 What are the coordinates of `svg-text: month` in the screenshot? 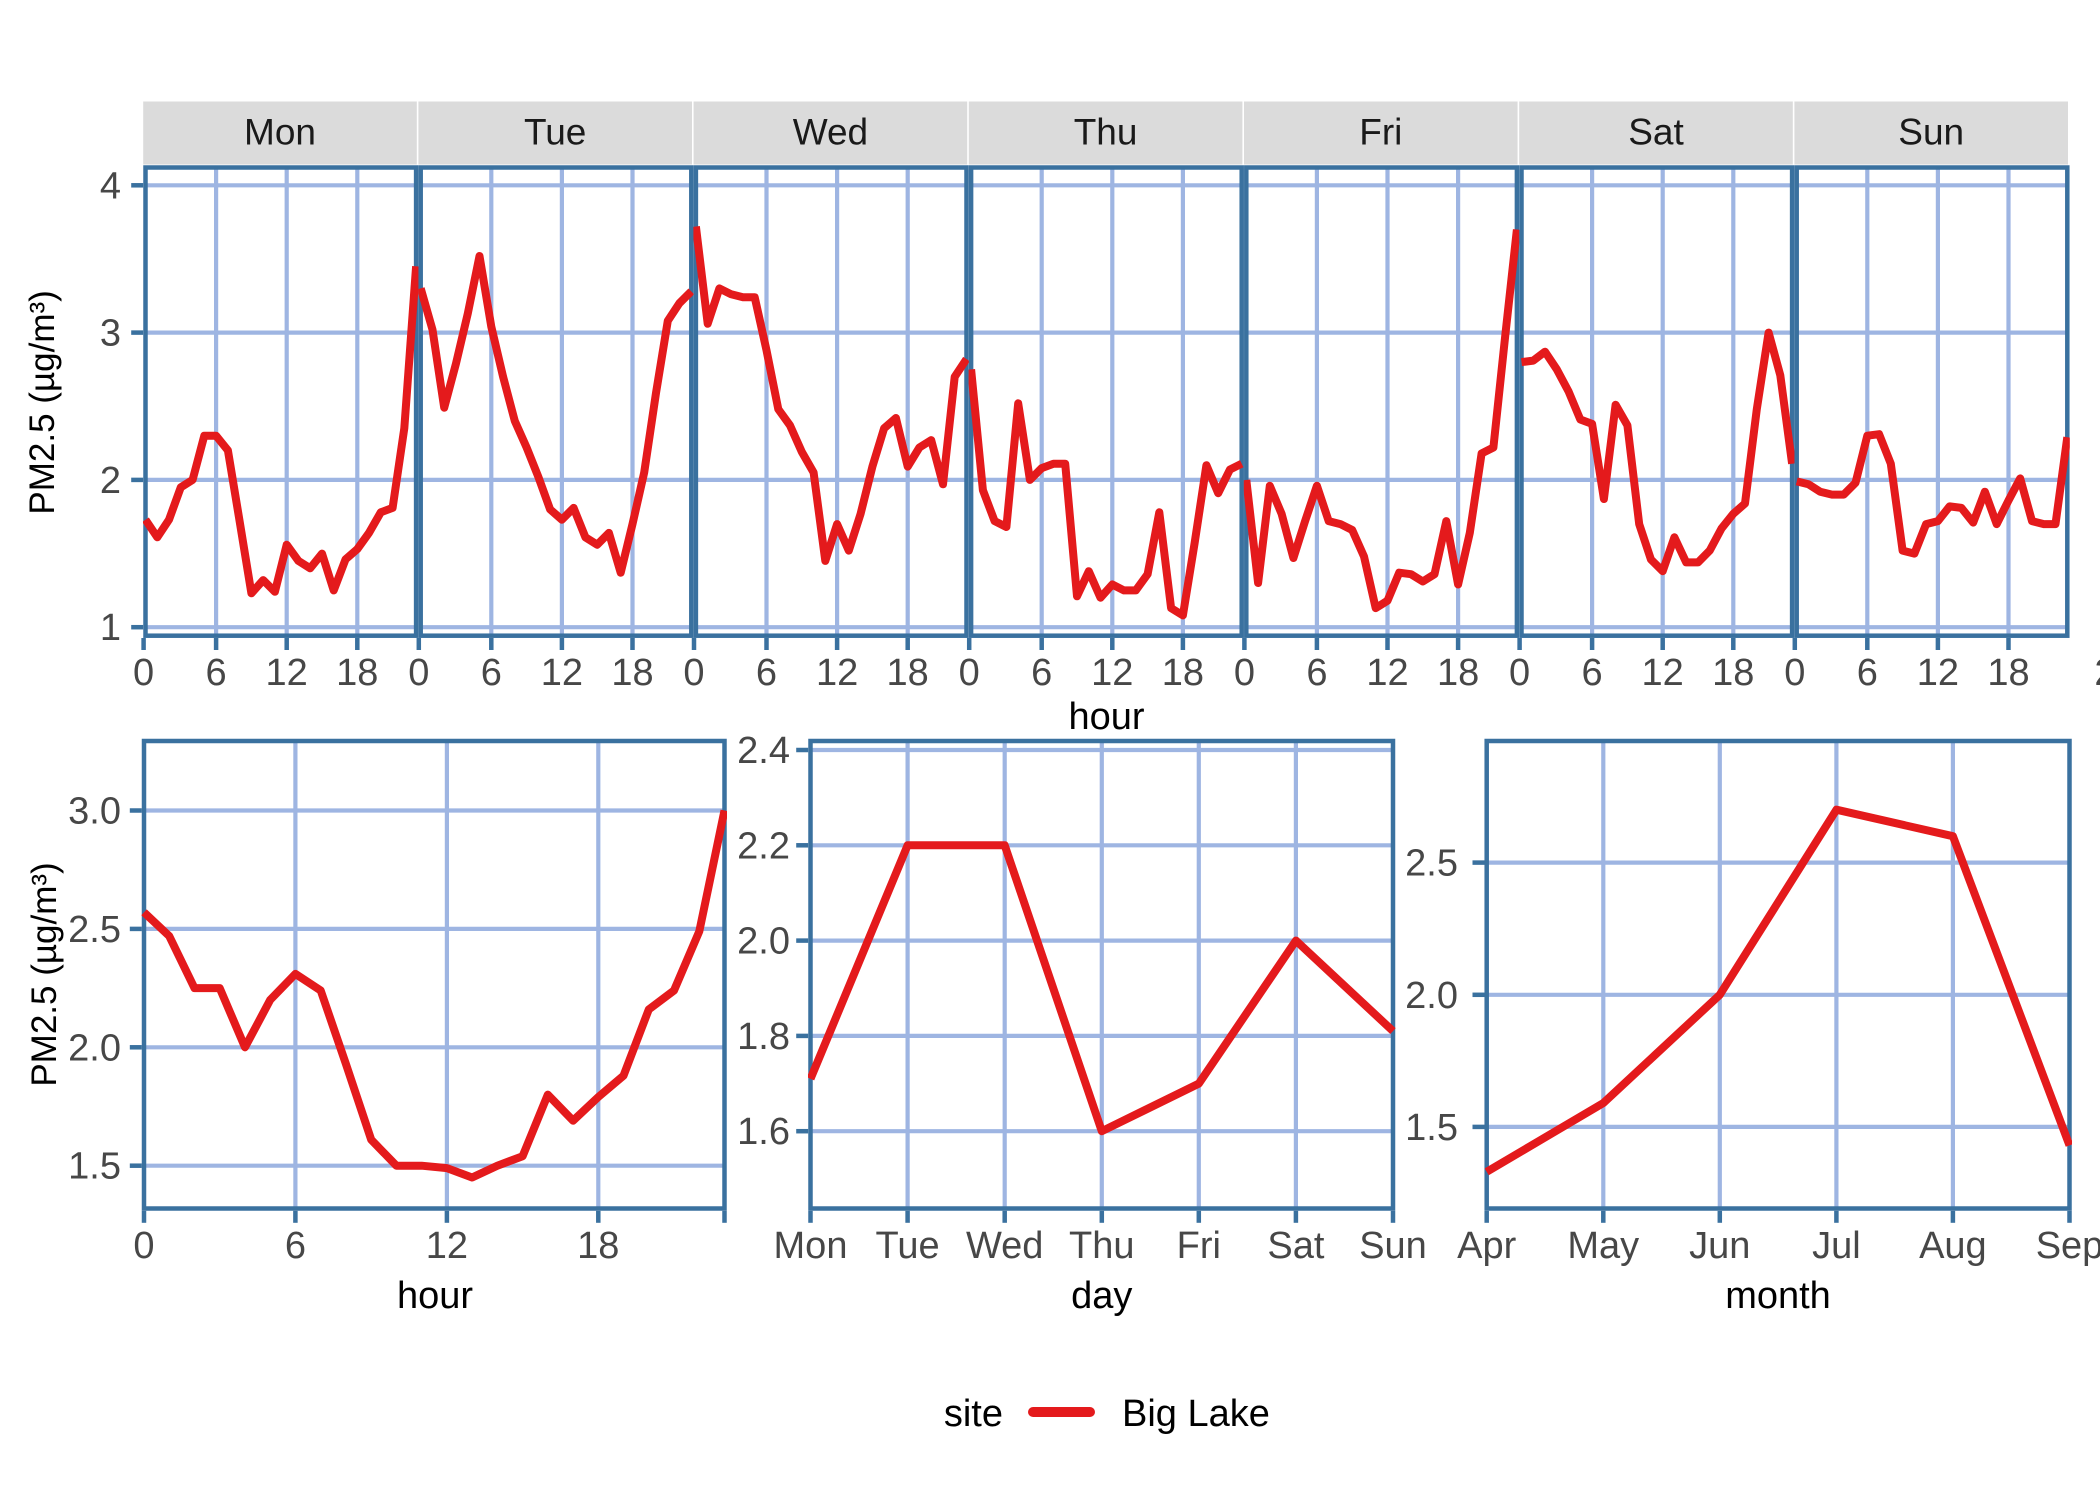 It's located at (1778, 1296).